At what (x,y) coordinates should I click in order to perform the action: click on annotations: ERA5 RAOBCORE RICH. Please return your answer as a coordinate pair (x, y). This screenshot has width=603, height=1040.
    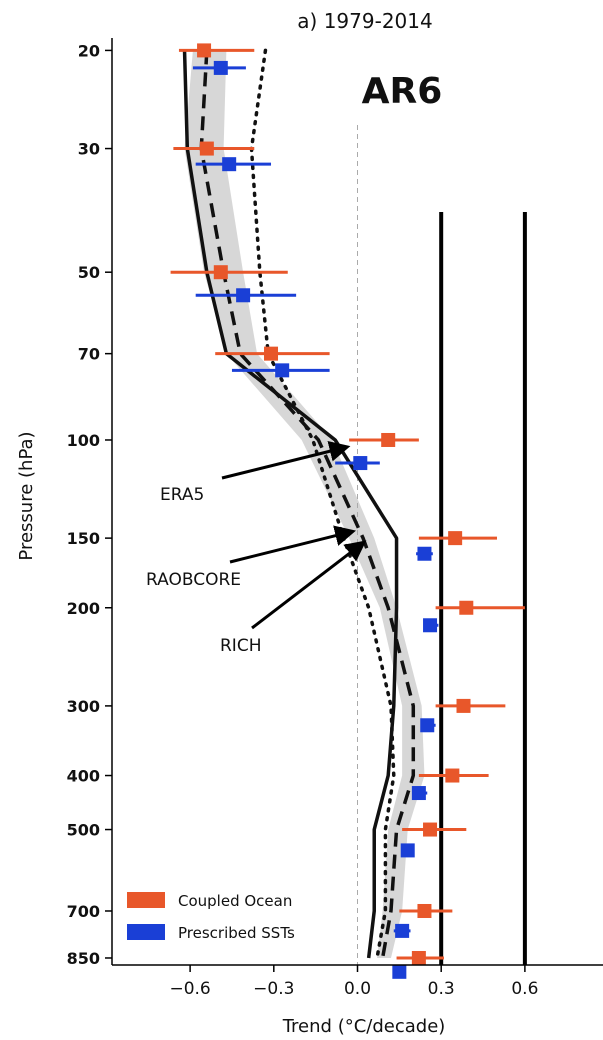
    Looking at the image, I should click on (256, 548).